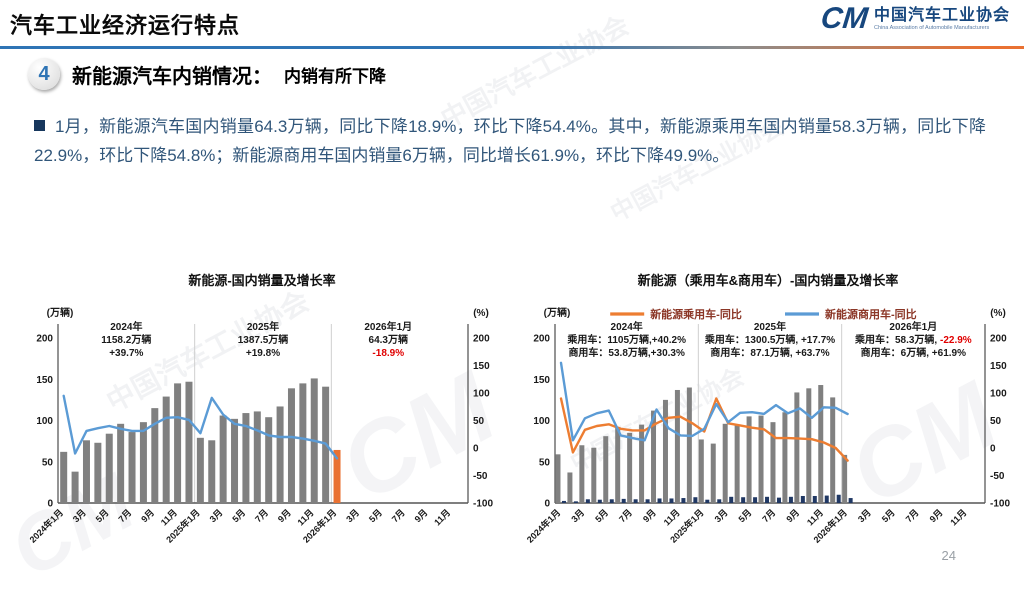 The width and height of the screenshot is (1024, 596). What do you see at coordinates (696, 314) in the screenshot?
I see `svg-text: 新能源乘用车-同比` at bounding box center [696, 314].